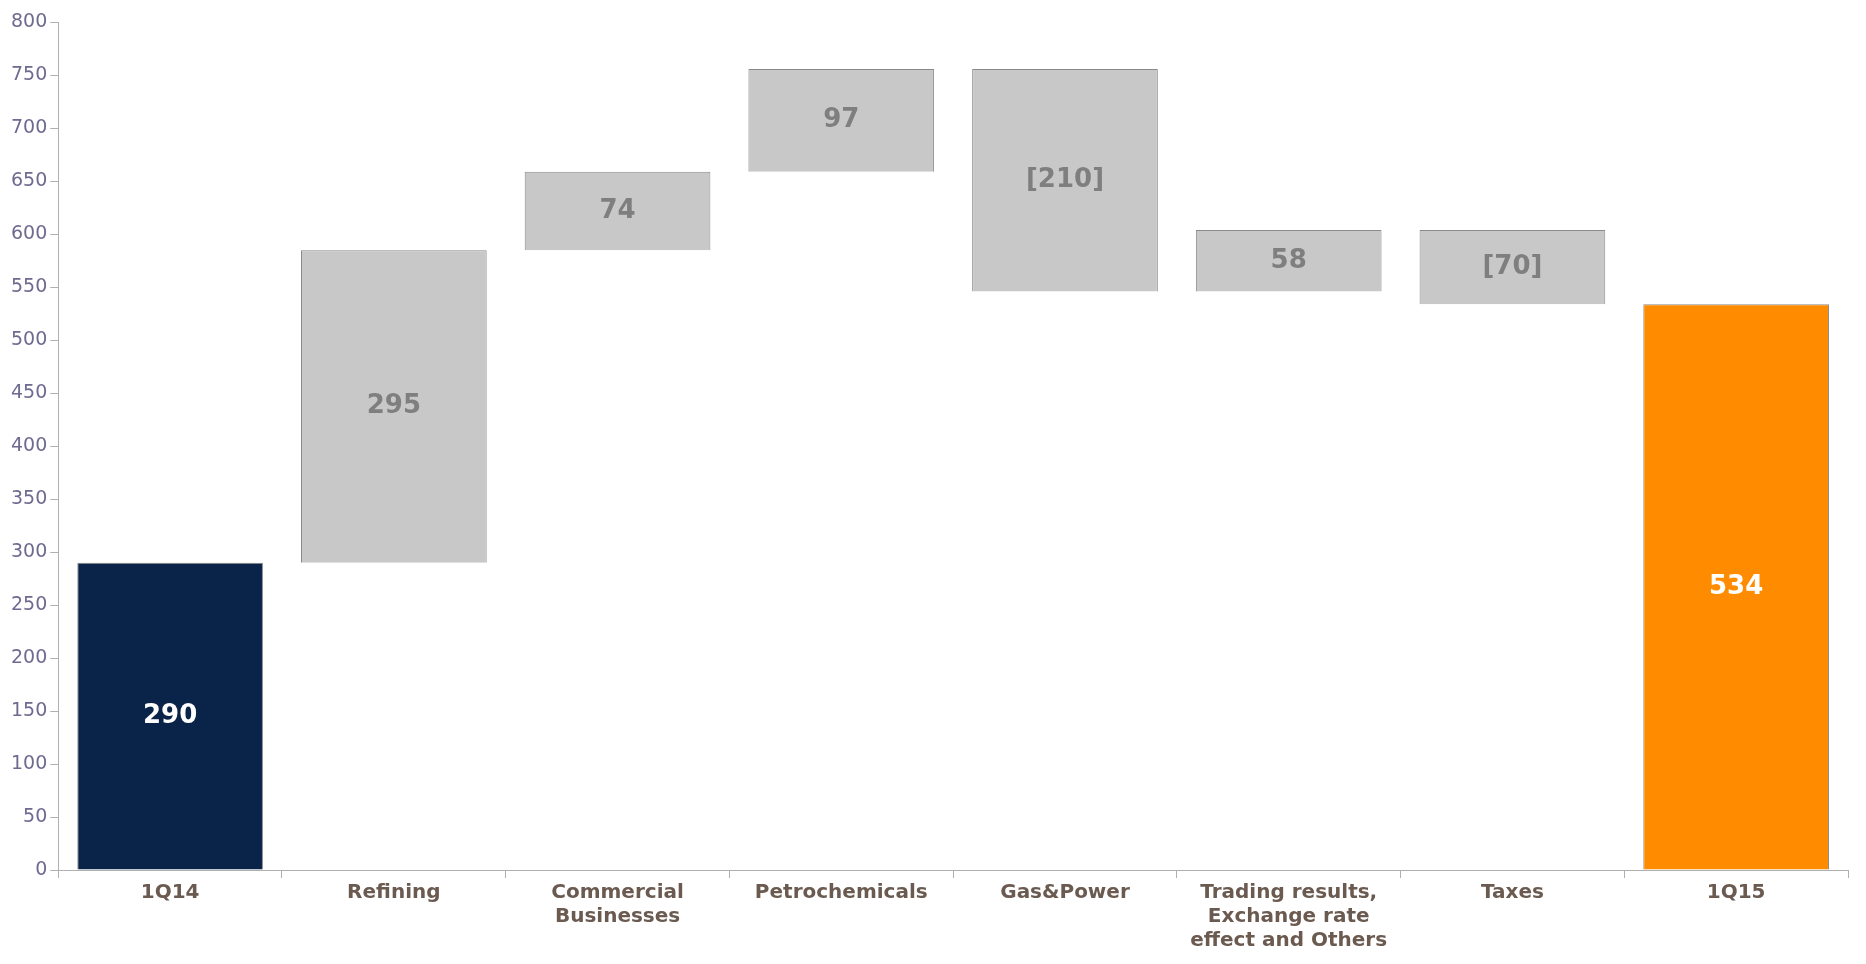 The image size is (1866, 964). I want to click on x-tick-label: Trading results, Exchange rate effect and Others, so click(1289, 915).